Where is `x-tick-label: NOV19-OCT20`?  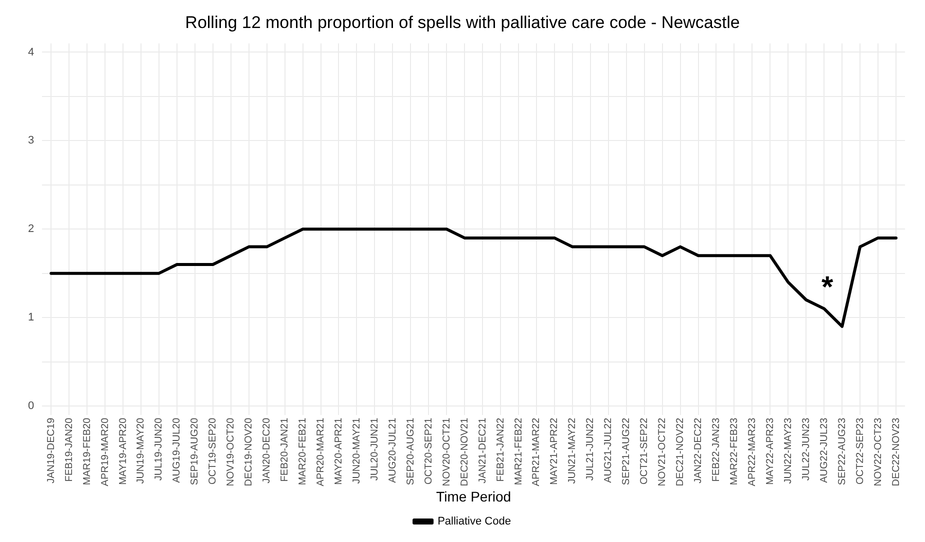 x-tick-label: NOV19-OCT20 is located at coordinates (231, 451).